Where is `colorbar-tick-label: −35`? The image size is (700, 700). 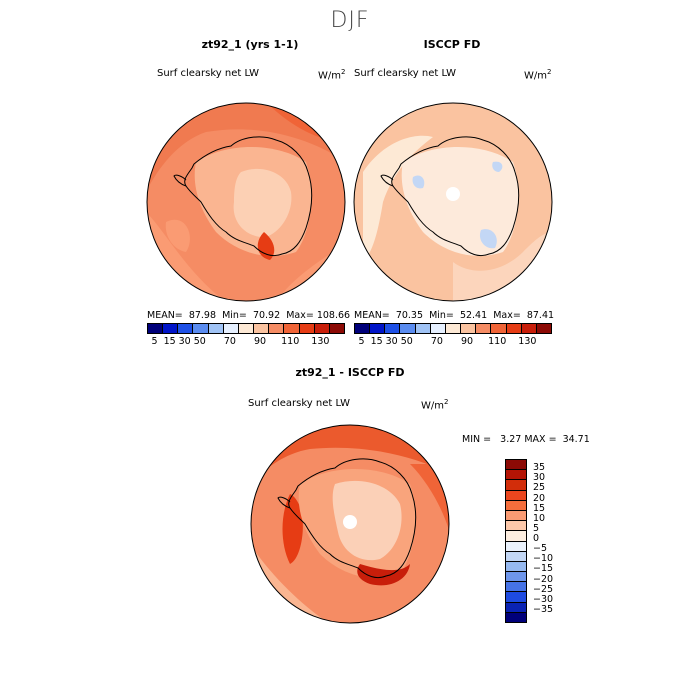
colorbar-tick-label: −35 is located at coordinates (543, 609).